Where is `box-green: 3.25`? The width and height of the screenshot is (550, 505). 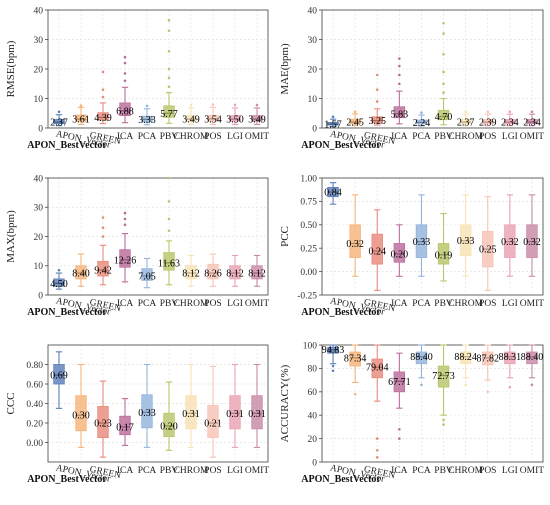
box-green: 3.25 is located at coordinates (377, 100).